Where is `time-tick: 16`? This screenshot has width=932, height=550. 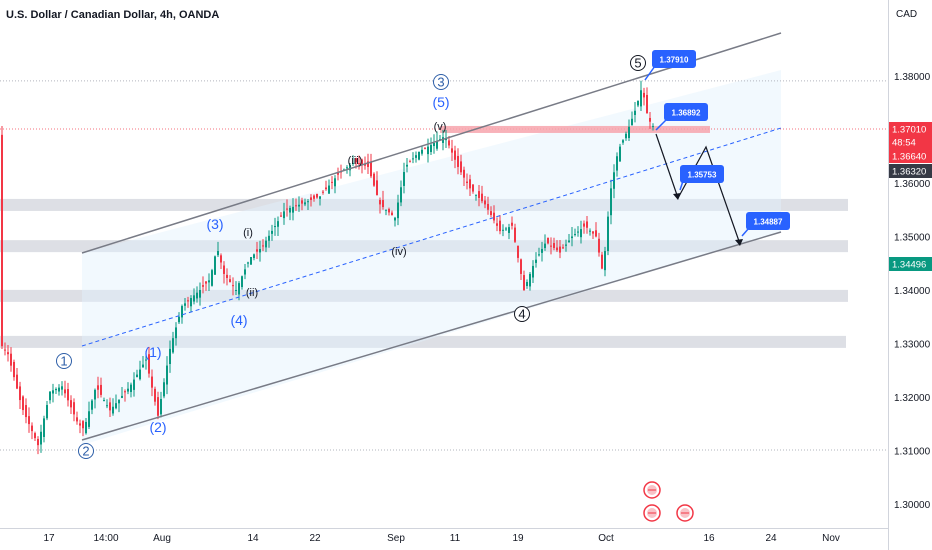 time-tick: 16 is located at coordinates (709, 538).